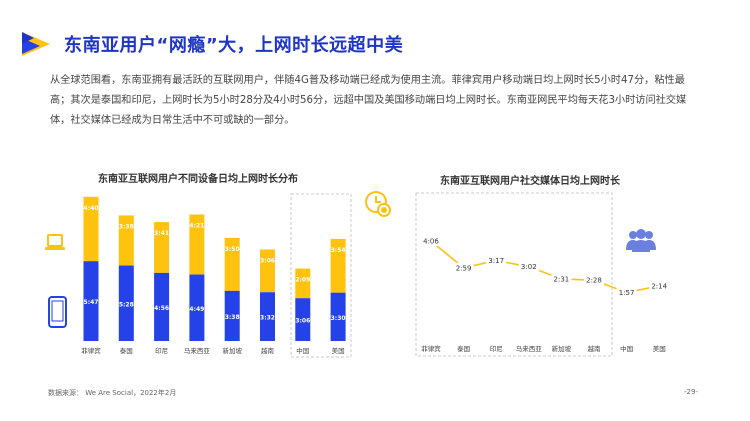  I want to click on bar-mobile-label: 5:28, so click(126, 304).